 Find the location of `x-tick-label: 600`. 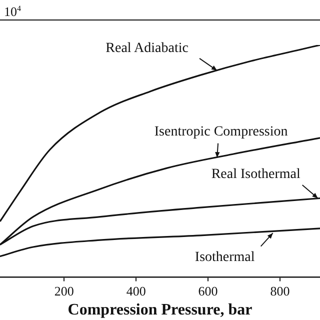

x-tick-label: 600 is located at coordinates (208, 290).